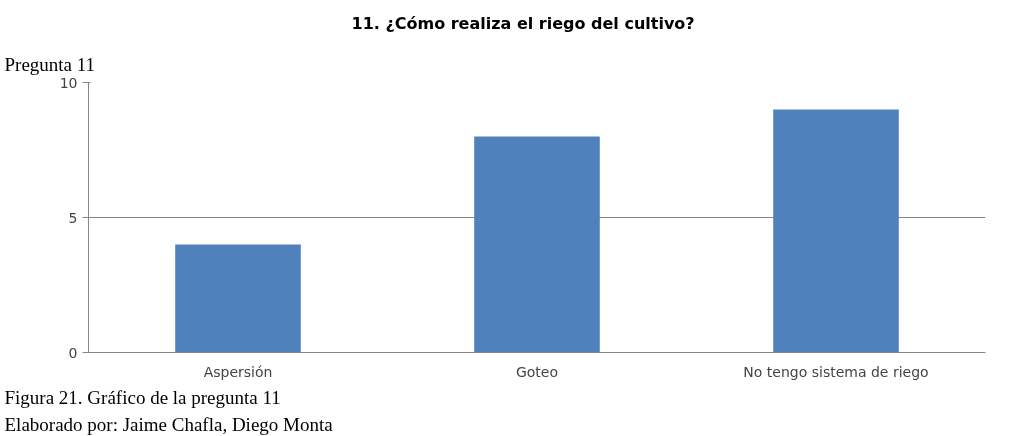  I want to click on text: Pregunta 11, so click(50, 64).